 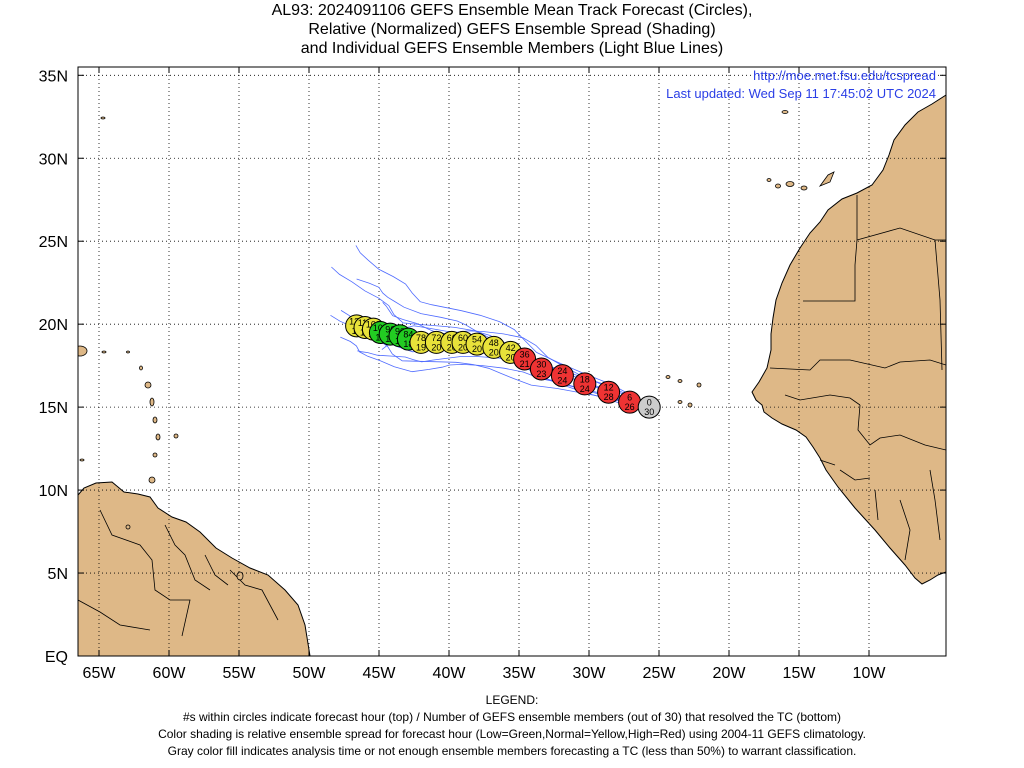 I want to click on forecast-hour-label: 18, so click(x=585, y=379).